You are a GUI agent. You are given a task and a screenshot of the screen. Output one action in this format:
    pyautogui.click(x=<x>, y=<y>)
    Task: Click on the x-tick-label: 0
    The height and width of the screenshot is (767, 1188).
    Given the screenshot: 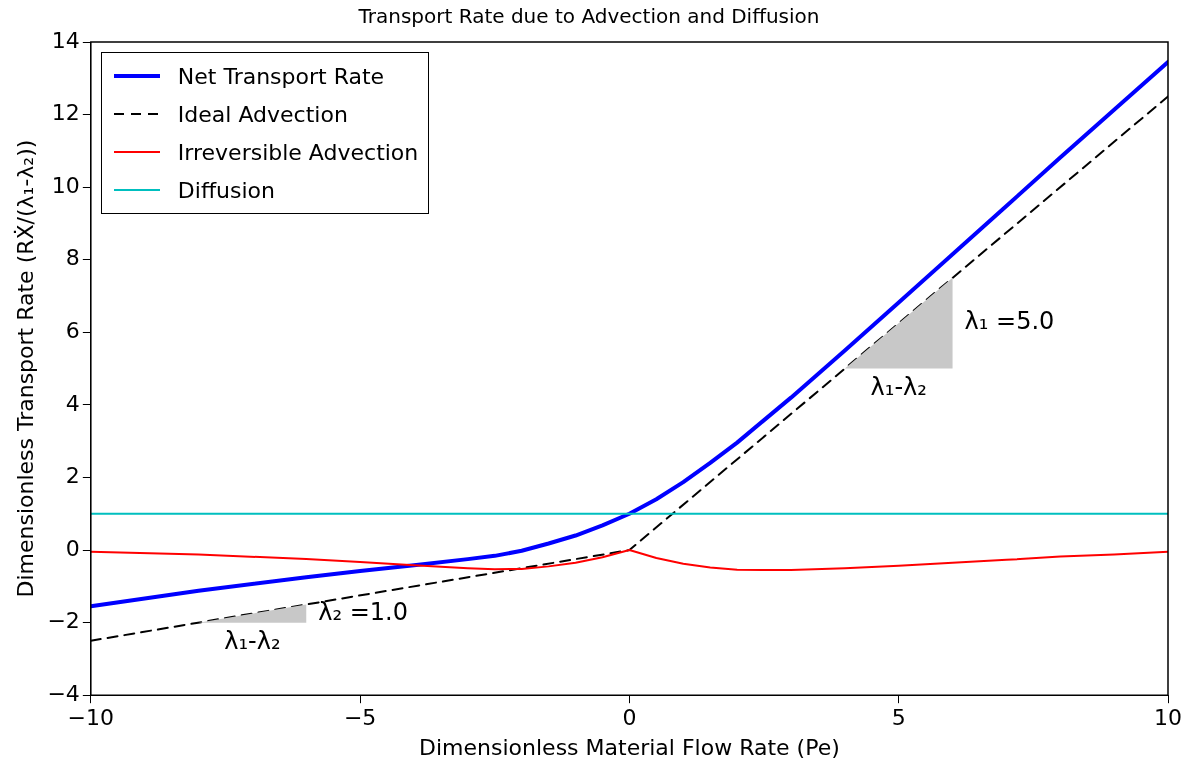 What is the action you would take?
    pyautogui.click(x=629, y=718)
    